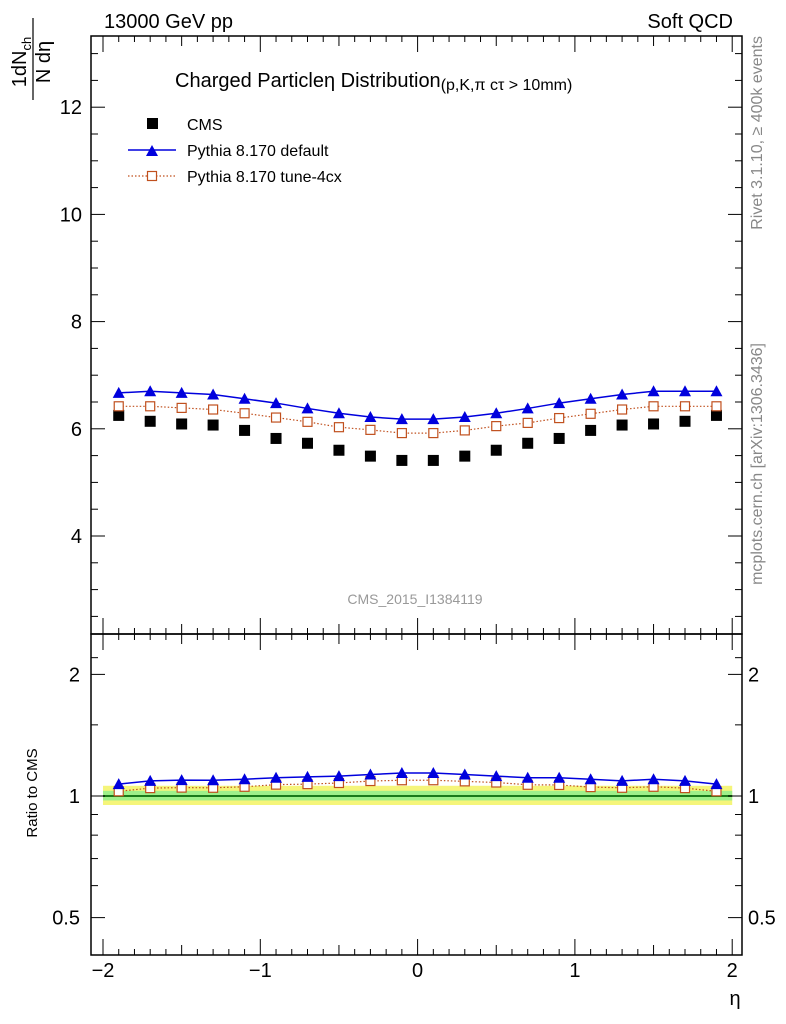  I want to click on x-axis-label: η, so click(734, 999).